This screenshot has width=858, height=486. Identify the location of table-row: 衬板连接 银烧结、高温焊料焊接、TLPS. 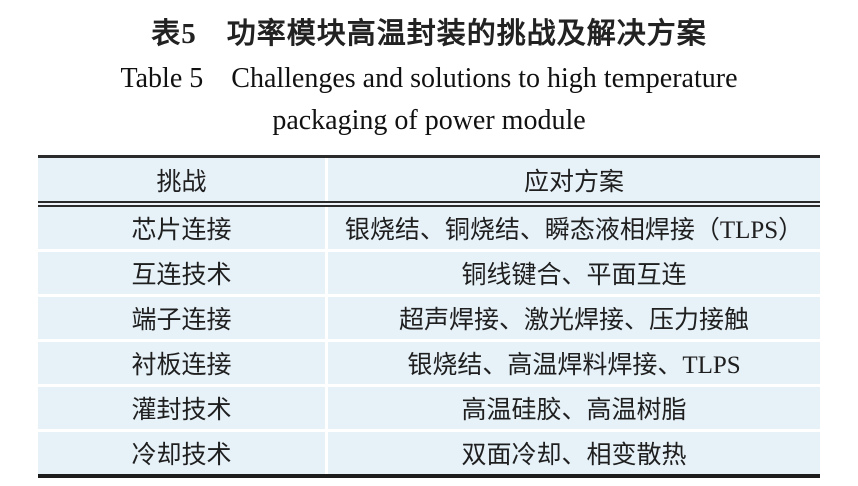
(429, 361).